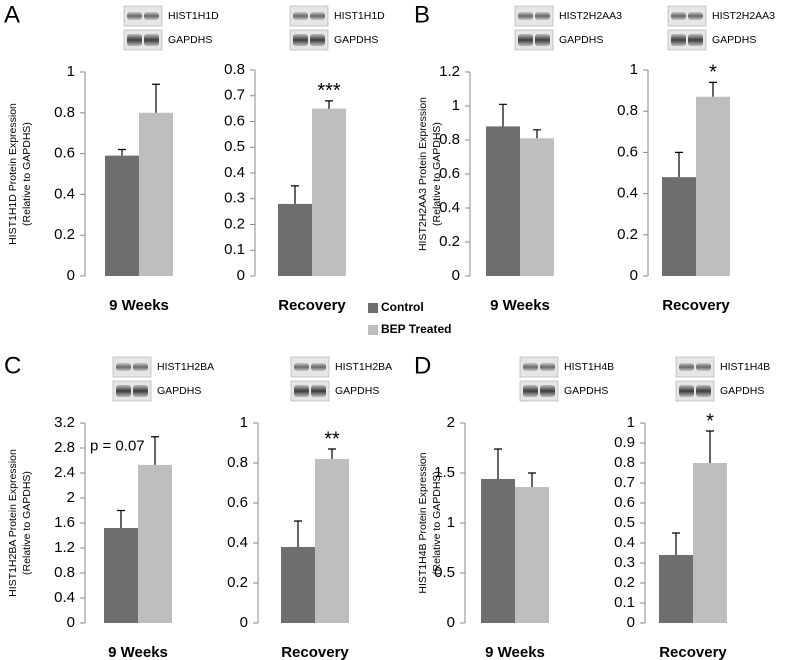 Image resolution: width=789 pixels, height=660 pixels. Describe the element at coordinates (234, 249) in the screenshot. I see `y-tick-label: 0.1` at that location.